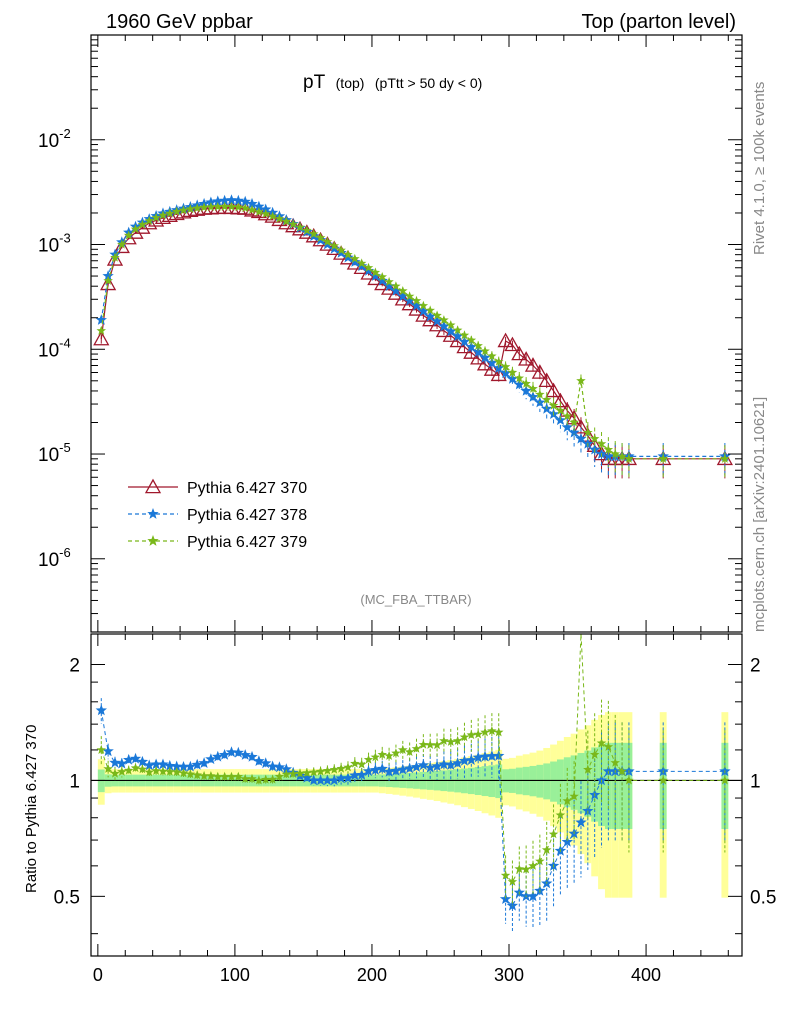 The image size is (786, 1024). Describe the element at coordinates (247, 542) in the screenshot. I see `legend-label-s379: Pythia 6.427 379` at that location.